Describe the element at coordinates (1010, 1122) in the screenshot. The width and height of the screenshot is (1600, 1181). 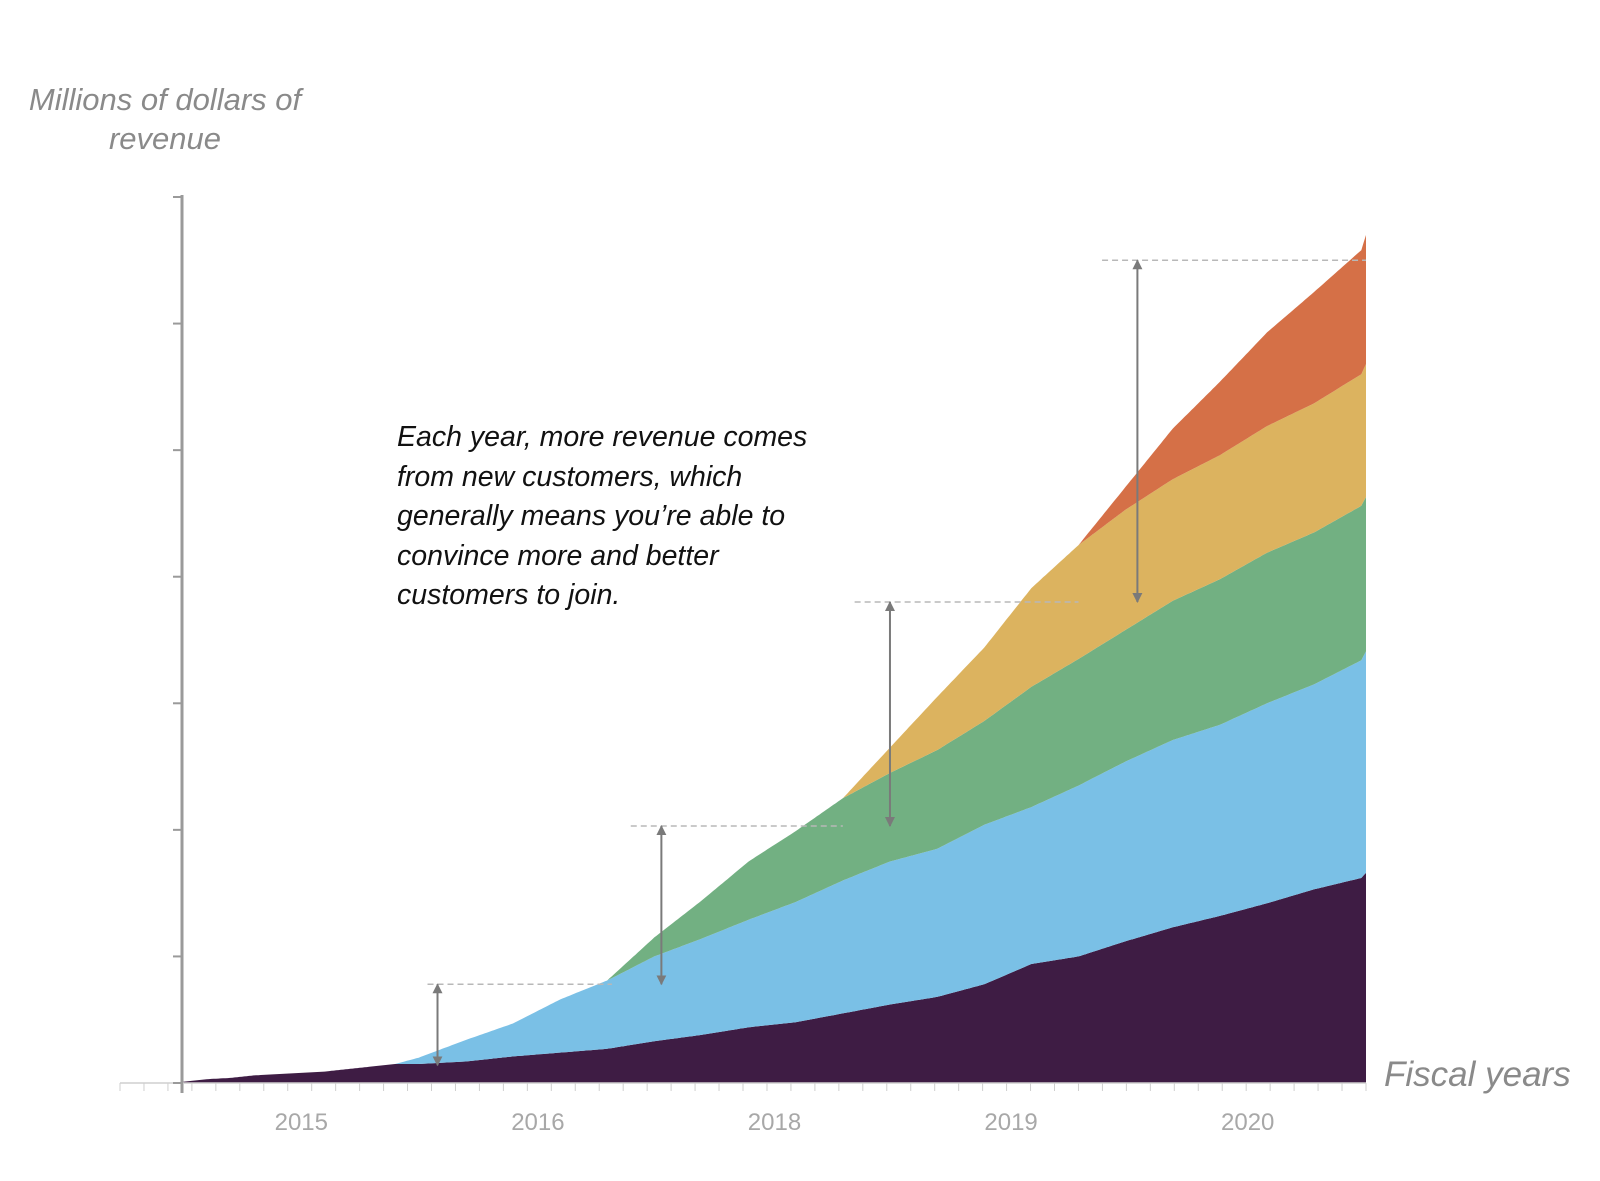
I see `x-tick-label: 2019` at that location.